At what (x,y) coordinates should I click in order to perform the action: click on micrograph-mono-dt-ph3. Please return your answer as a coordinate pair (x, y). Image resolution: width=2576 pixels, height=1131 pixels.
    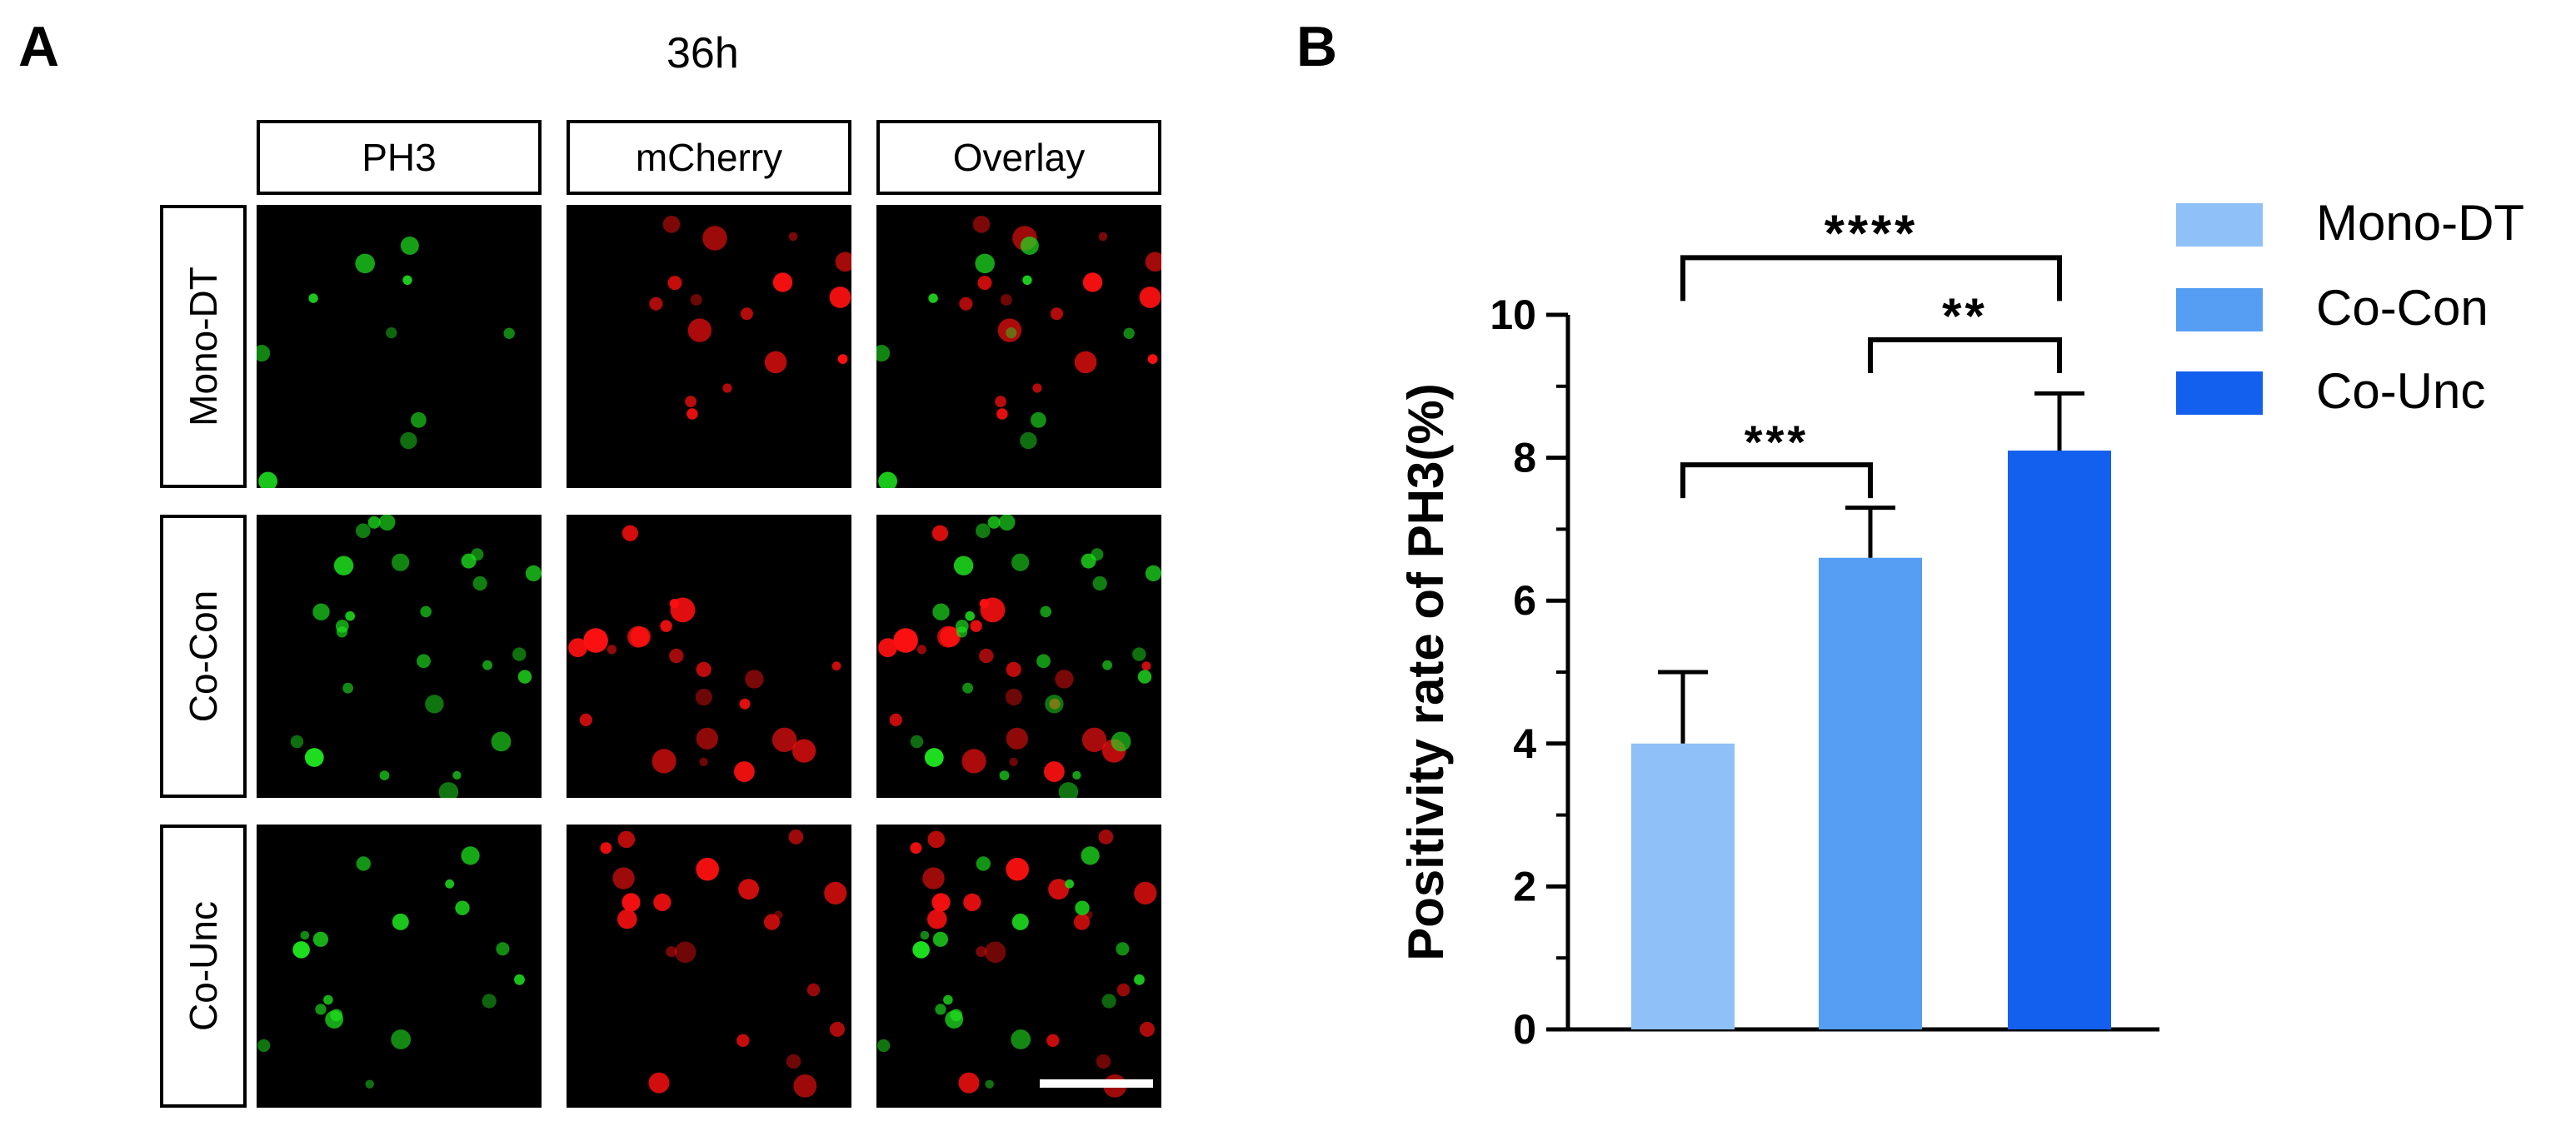
    Looking at the image, I should click on (399, 346).